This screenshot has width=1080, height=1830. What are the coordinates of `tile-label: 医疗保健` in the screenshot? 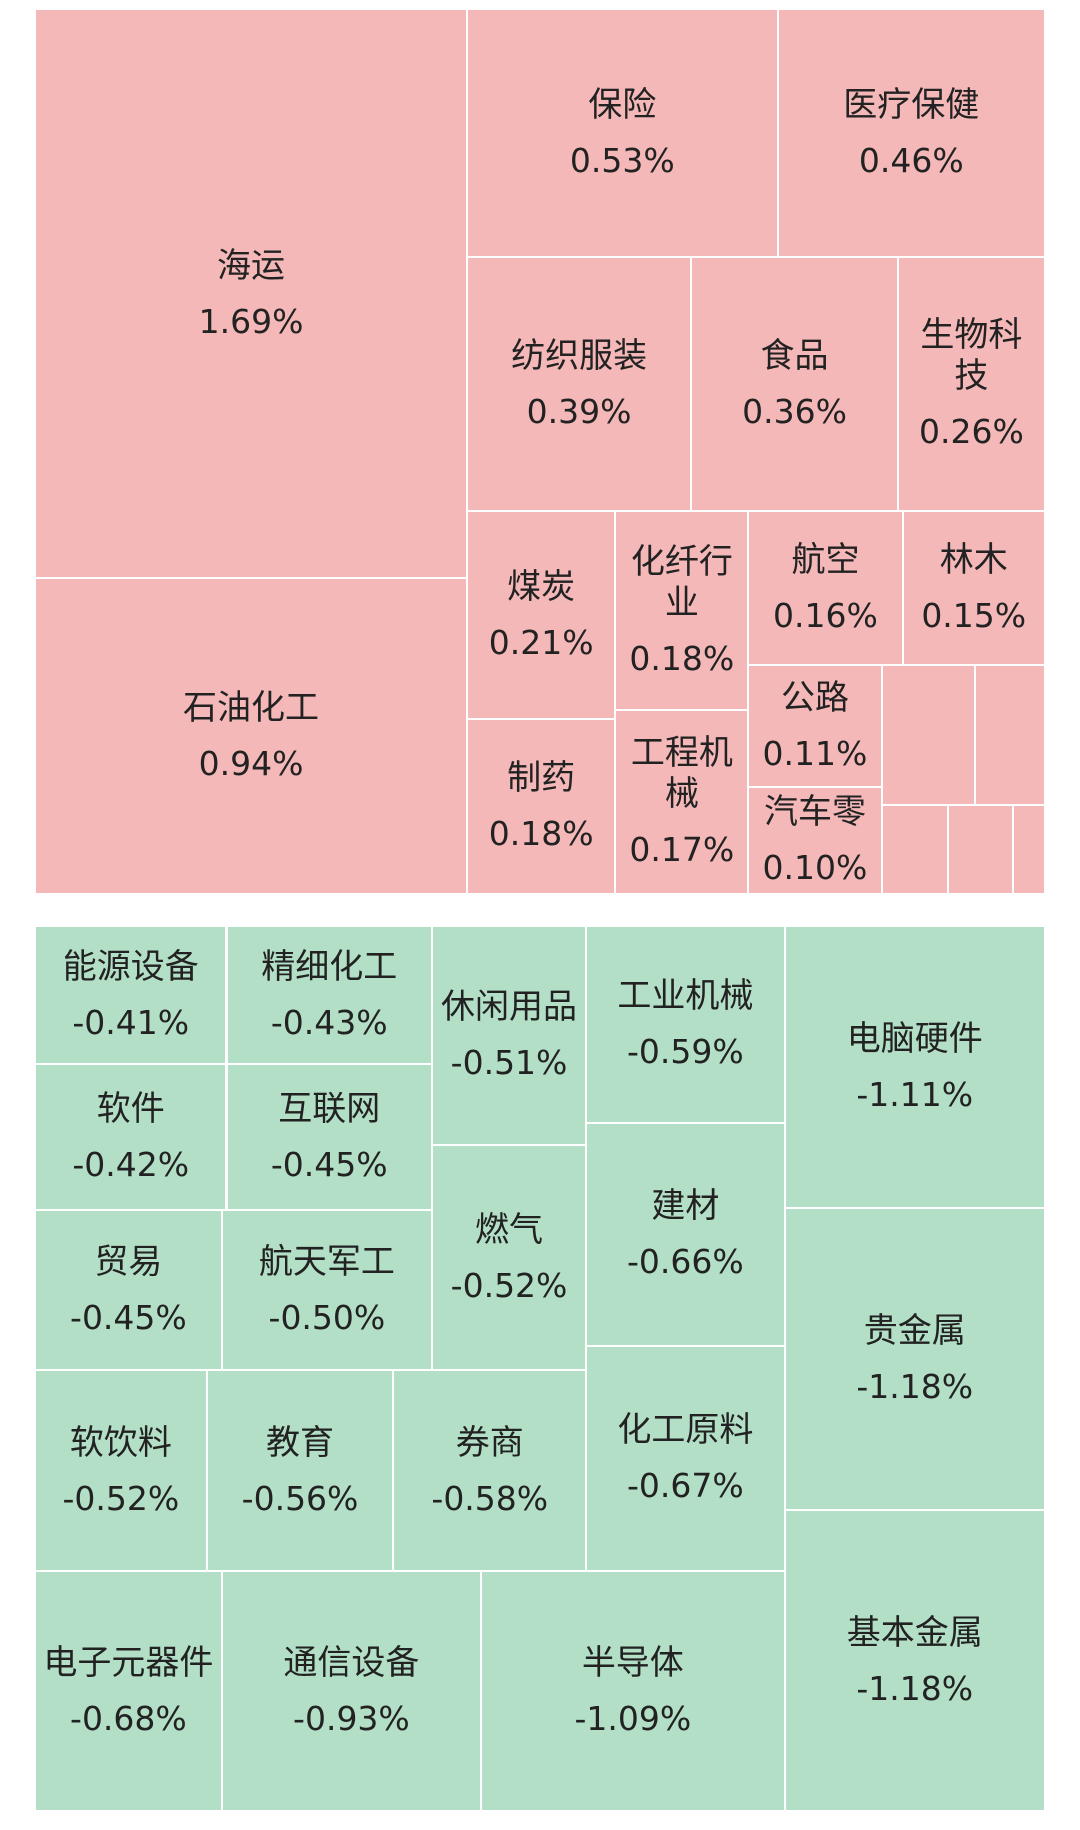 It's located at (911, 105).